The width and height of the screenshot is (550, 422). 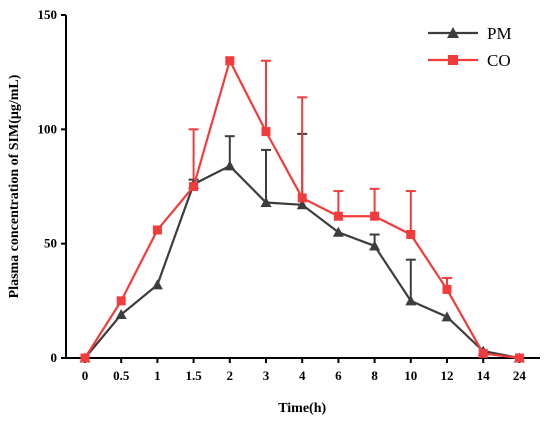 I want to click on x-tick-label: 0.5, so click(x=121, y=375).